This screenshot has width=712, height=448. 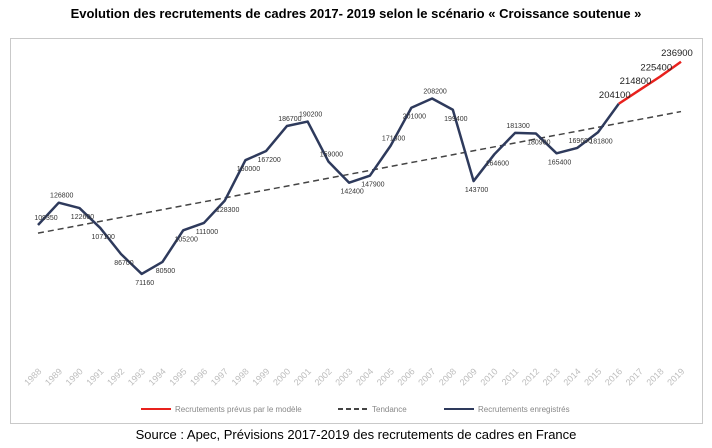 I want to click on x-tick-label: 2018, so click(x=654, y=376).